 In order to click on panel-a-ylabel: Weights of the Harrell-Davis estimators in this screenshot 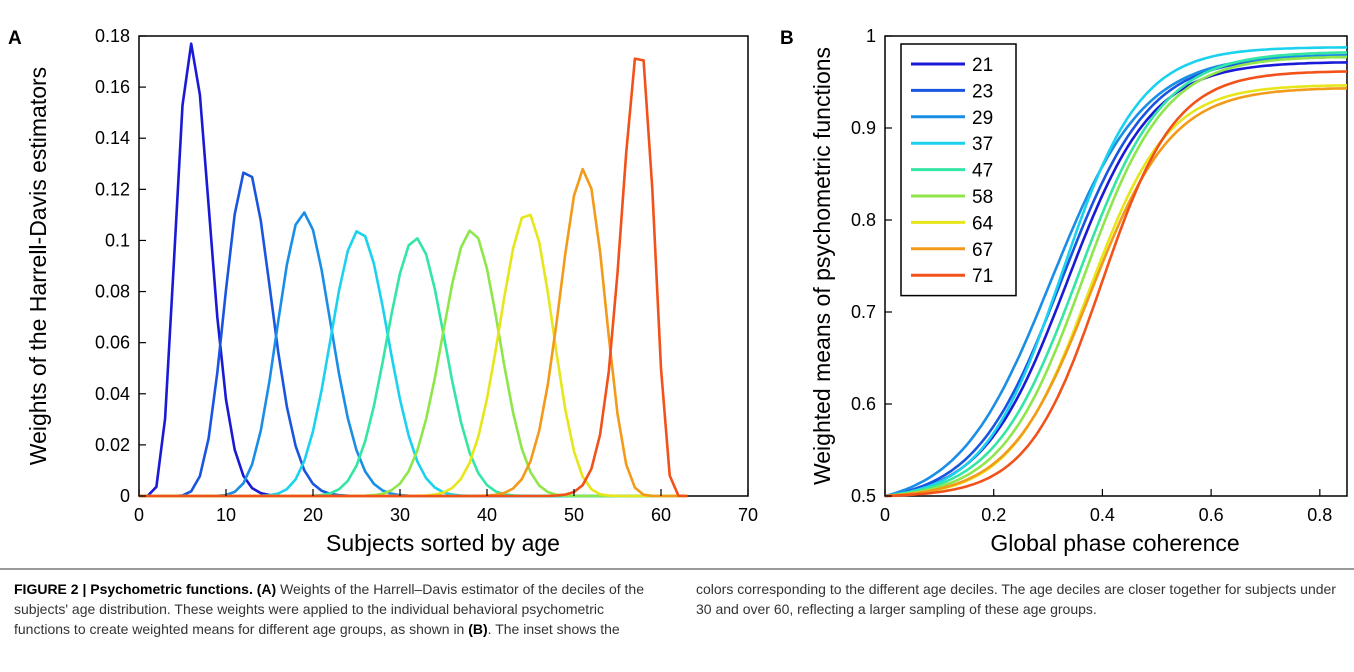, I will do `click(38, 266)`.